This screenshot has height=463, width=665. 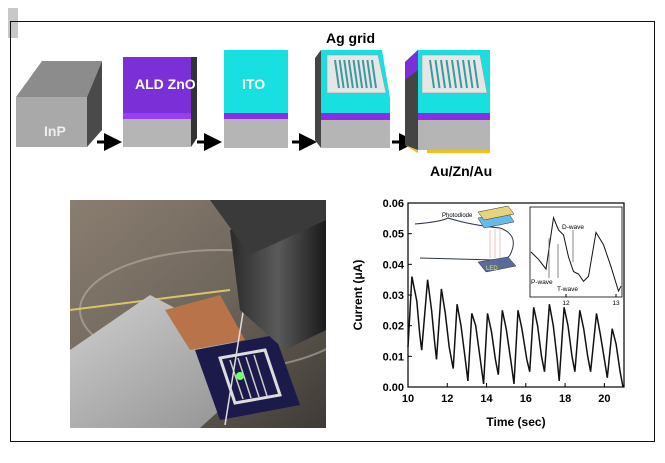 I want to click on inset-x-tick-label: 12, so click(x=566, y=303).